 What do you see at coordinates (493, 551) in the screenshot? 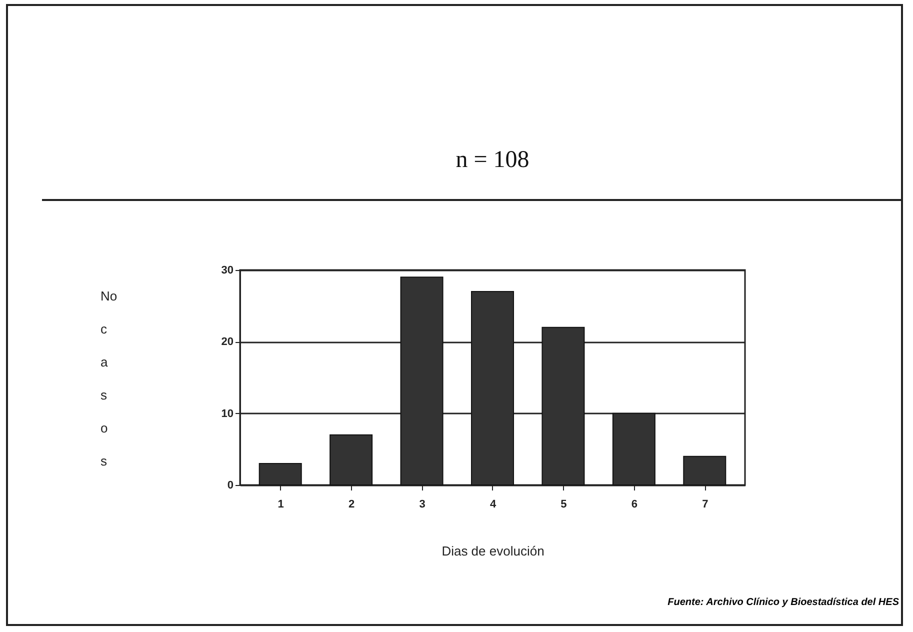
I see `x-axis-title: Dias de evolución` at bounding box center [493, 551].